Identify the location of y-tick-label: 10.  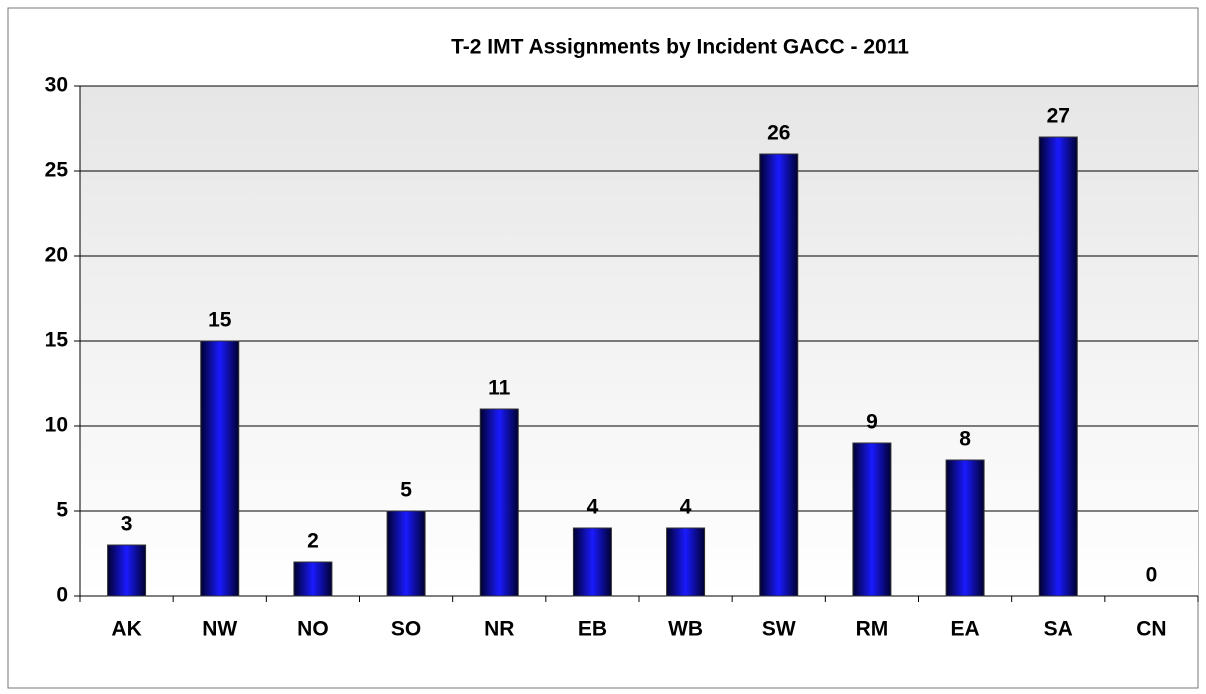
(56, 425).